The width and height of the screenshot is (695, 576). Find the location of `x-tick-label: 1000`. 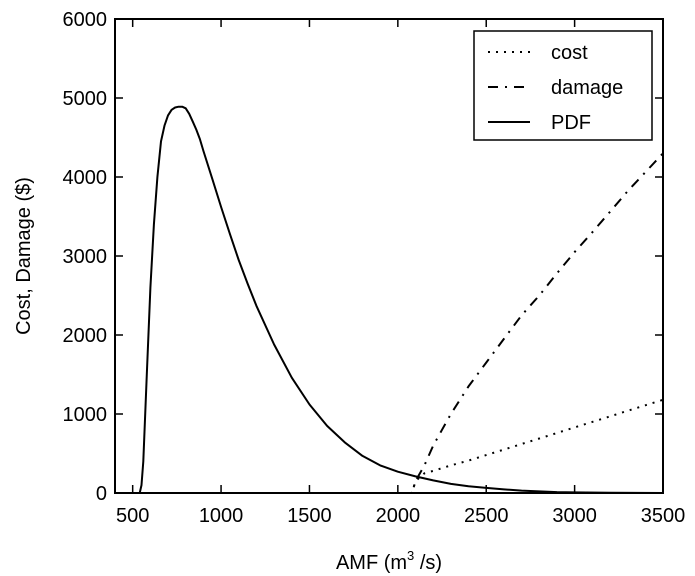

x-tick-label: 1000 is located at coordinates (221, 516).